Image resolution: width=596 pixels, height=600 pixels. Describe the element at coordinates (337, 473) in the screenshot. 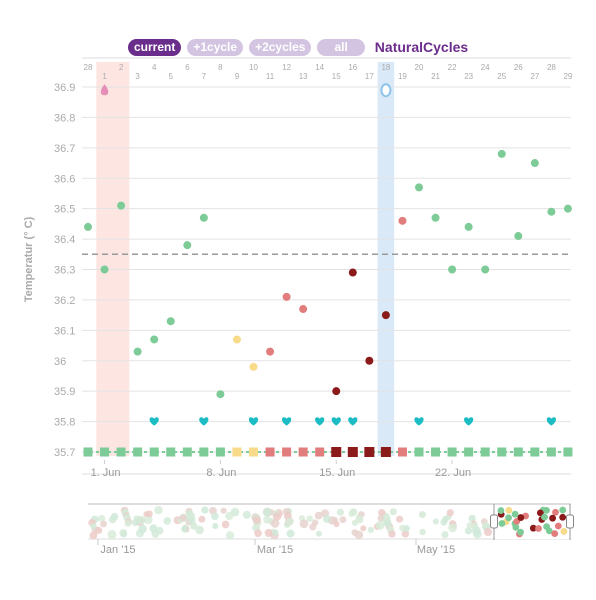

I see `date-label: 15. Jun` at that location.